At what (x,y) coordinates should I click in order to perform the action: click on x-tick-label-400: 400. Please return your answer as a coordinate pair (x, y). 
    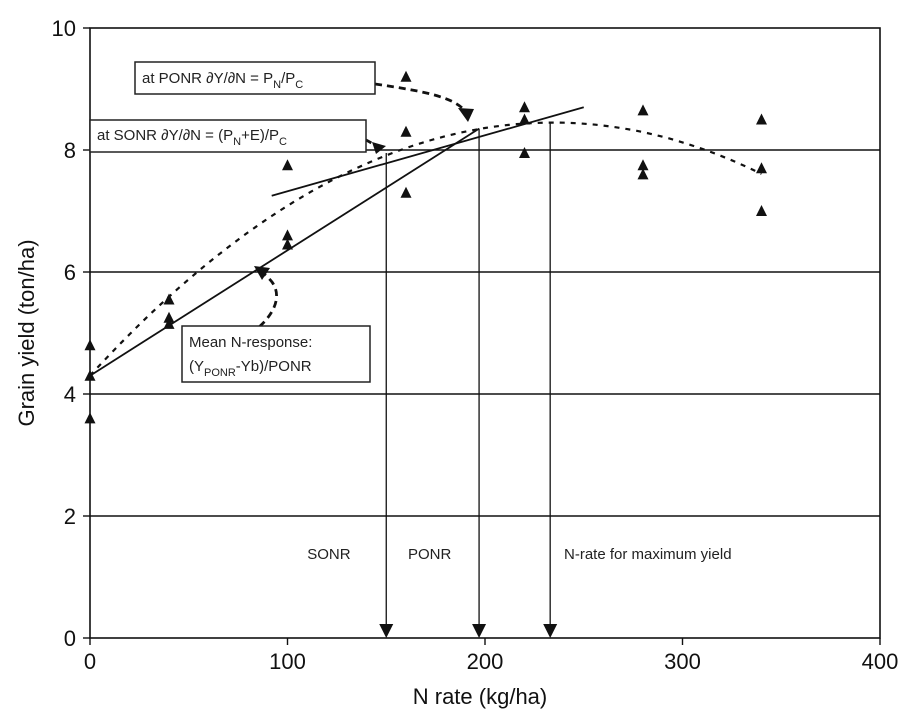
    Looking at the image, I should click on (880, 661).